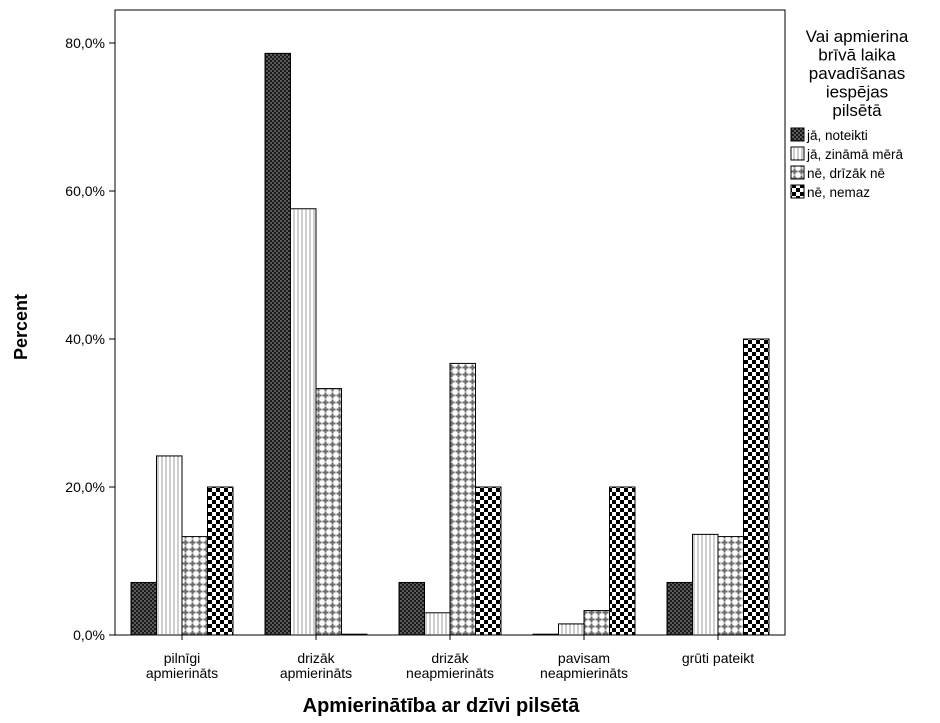 This screenshot has height=723, width=940. I want to click on legend-title: pilsētā, so click(857, 110).